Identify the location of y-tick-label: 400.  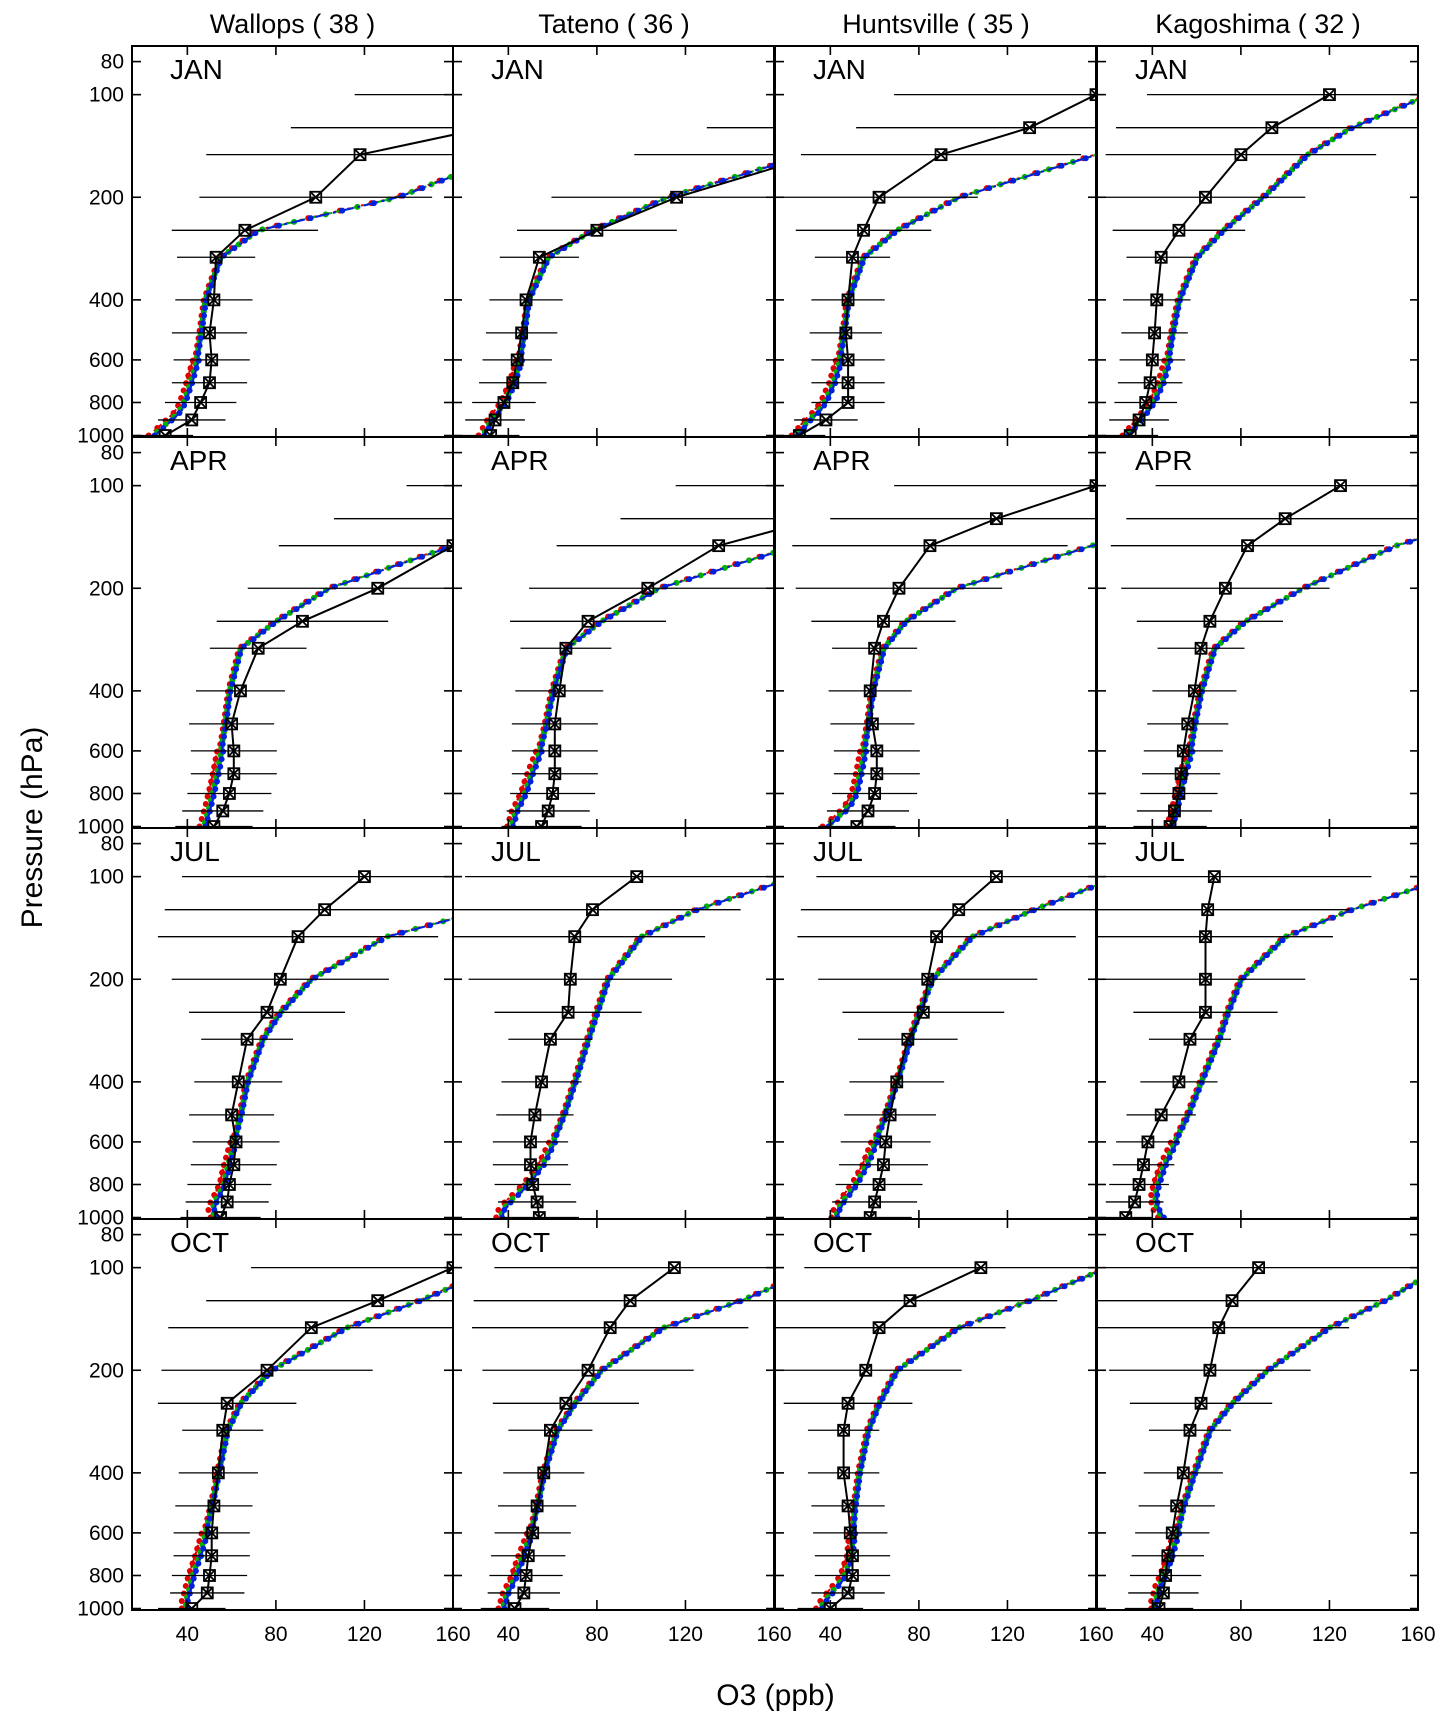
(106, 1473).